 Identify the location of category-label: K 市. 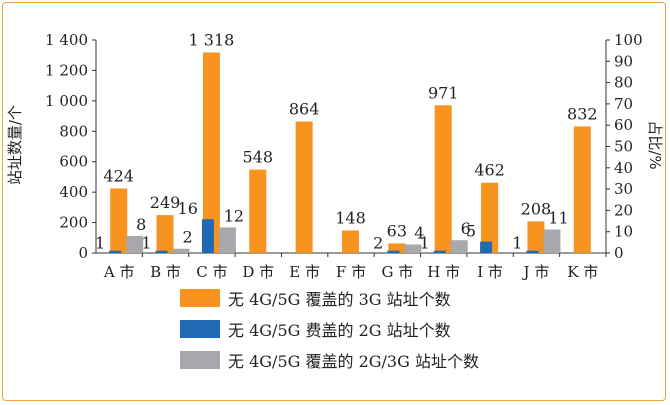
(582, 272).